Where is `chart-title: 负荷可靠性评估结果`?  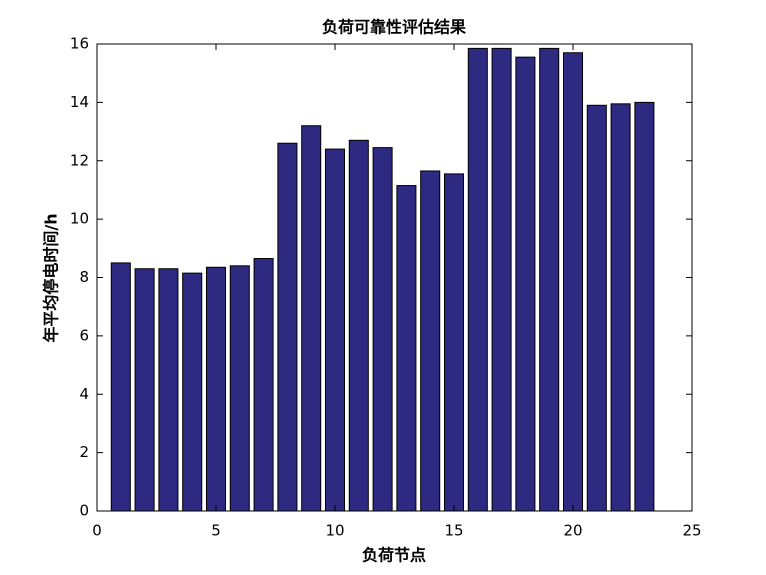 chart-title: 负荷可靠性评估结果 is located at coordinates (394, 27).